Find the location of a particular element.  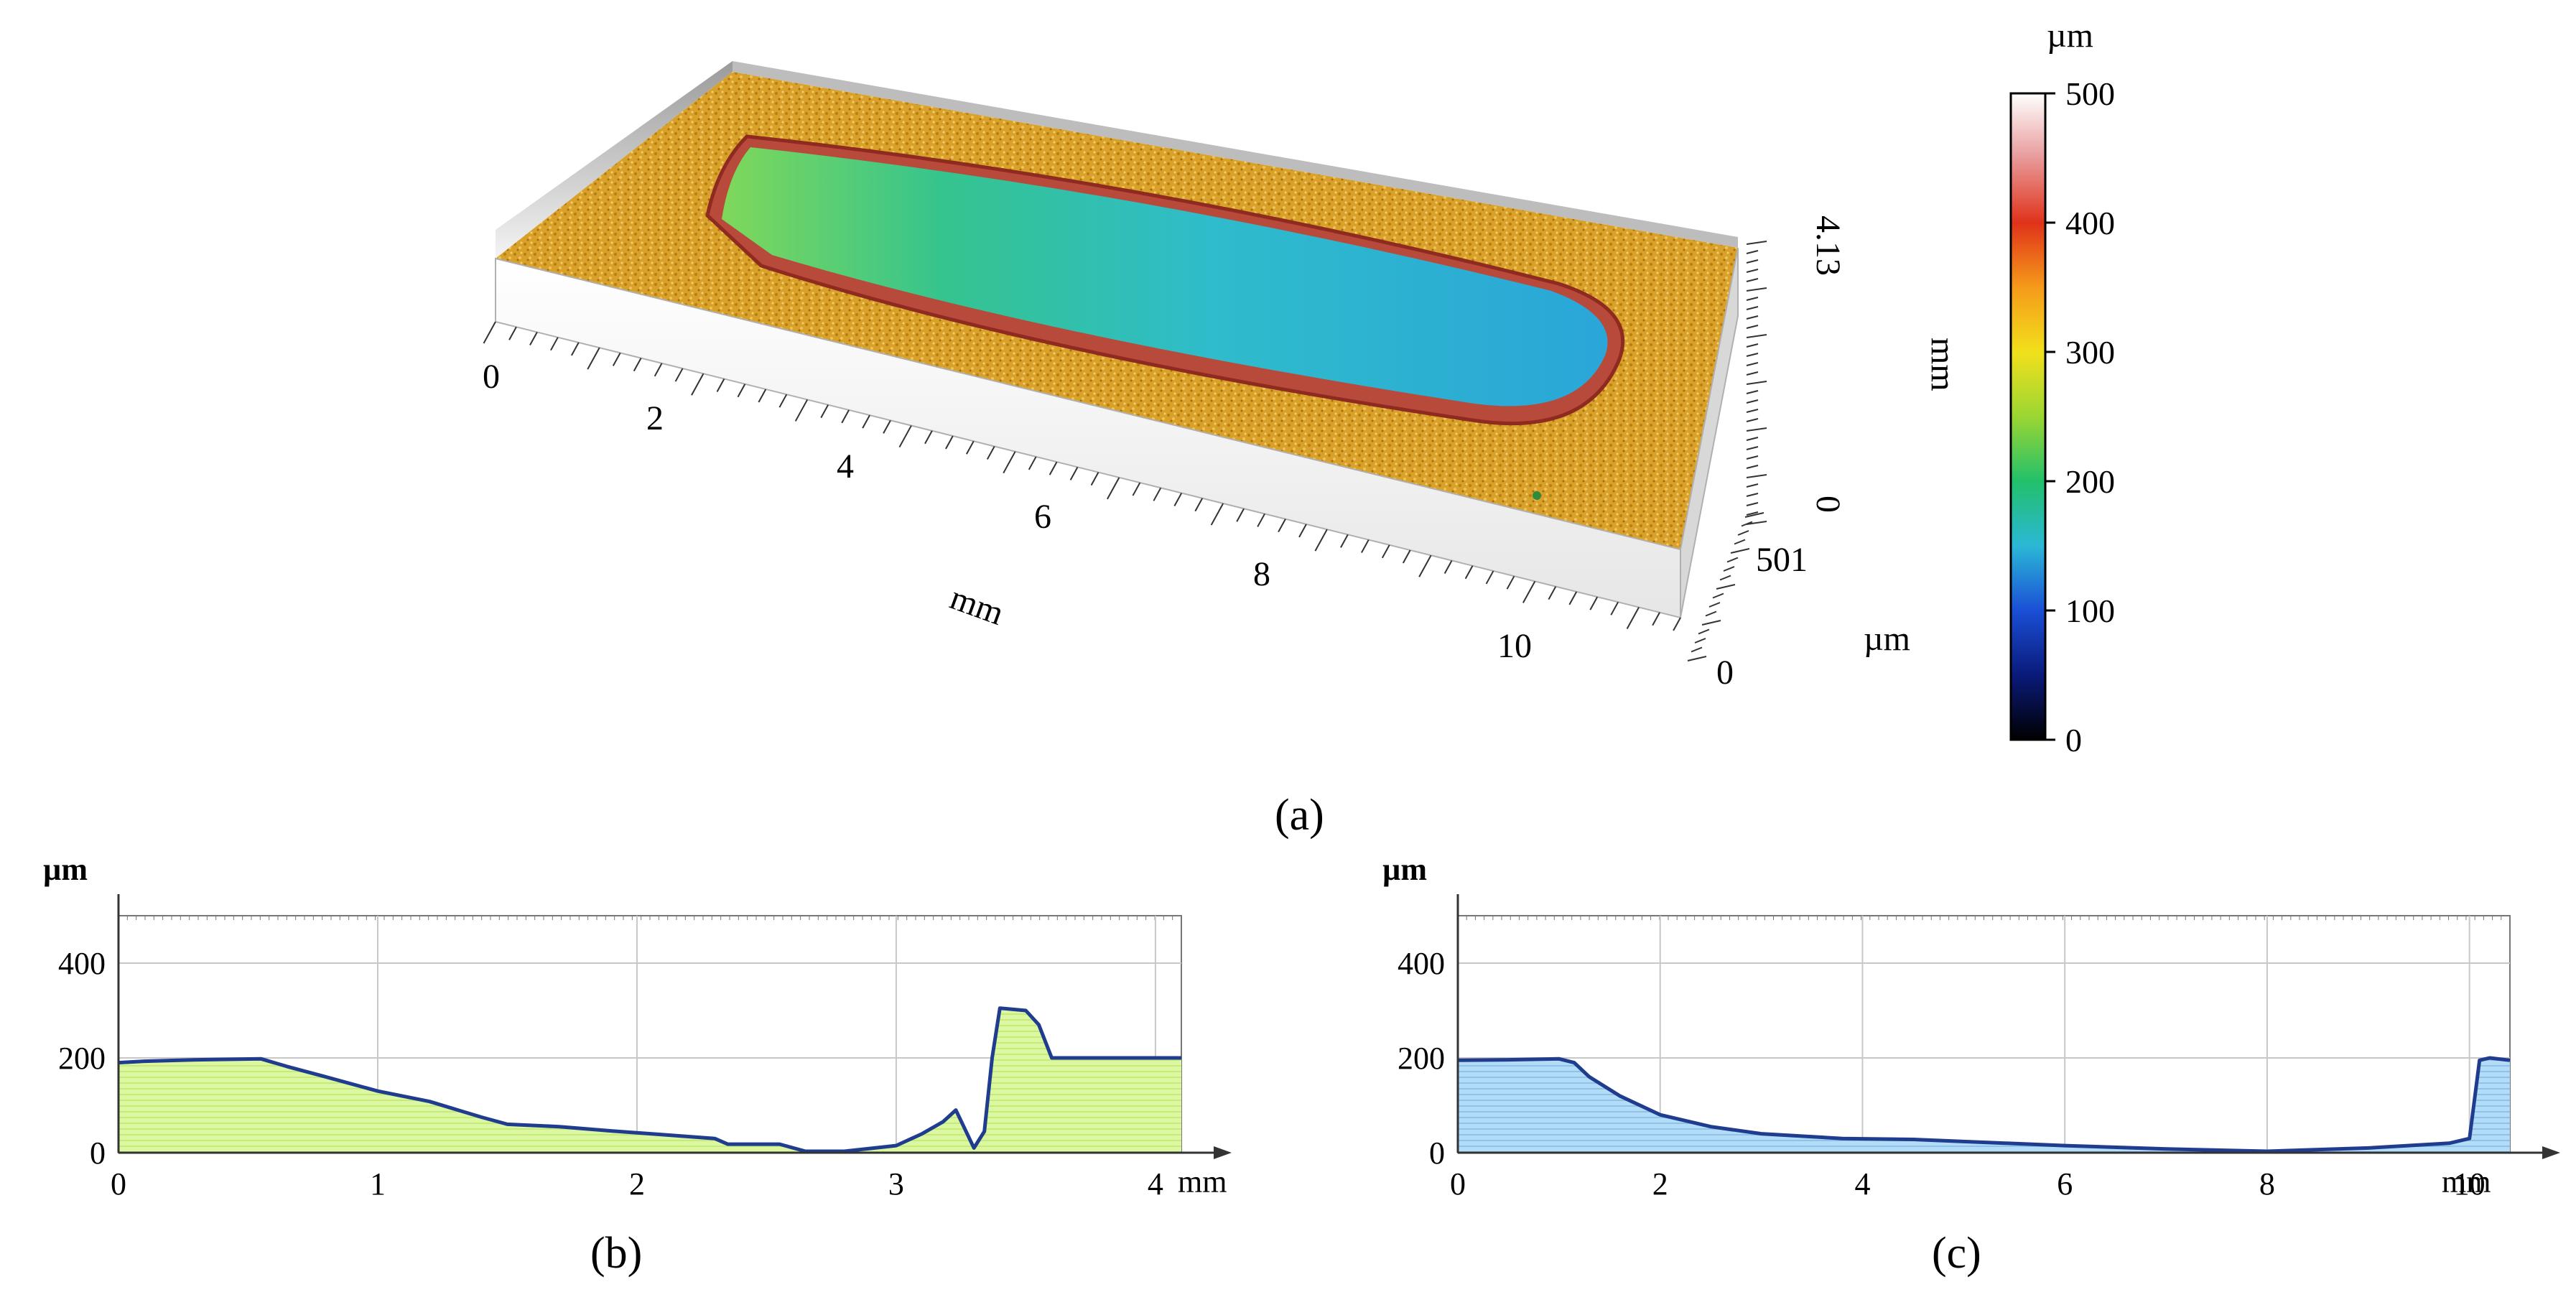

colorbar: µm 0 100 200 300 400 500 is located at coordinates (2062, 387).